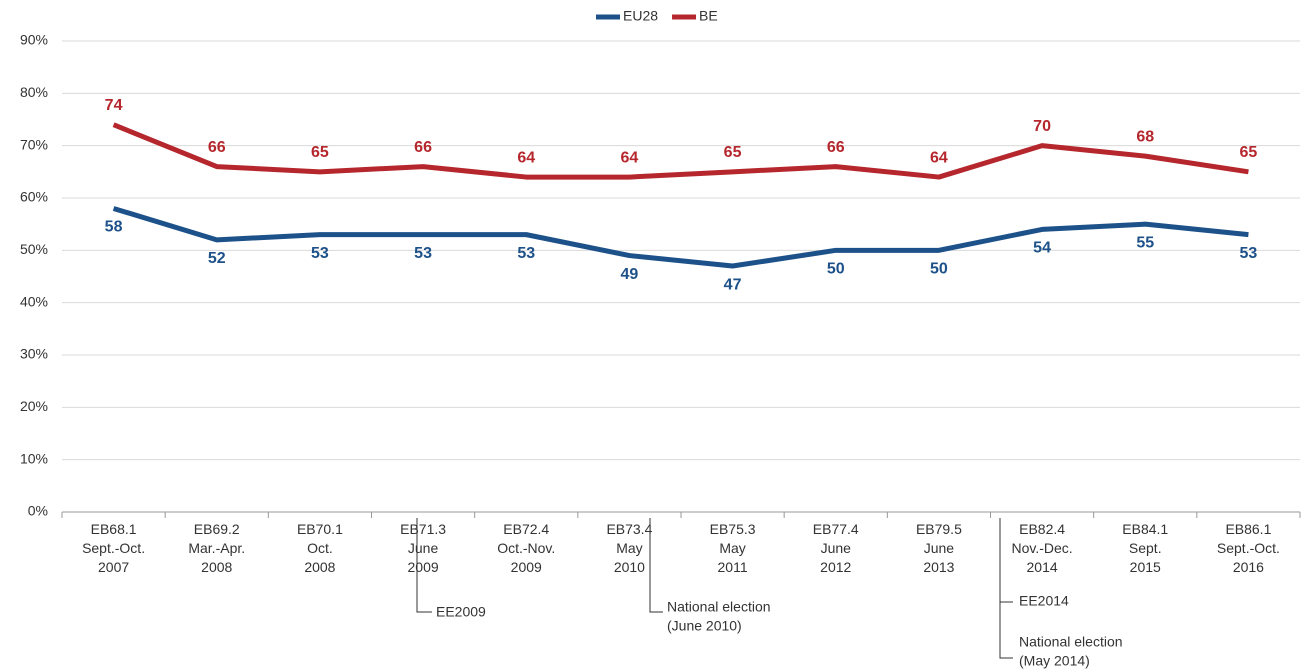 This screenshot has width=1301, height=672. What do you see at coordinates (640, 16) in the screenshot?
I see `legend-label: EU28` at bounding box center [640, 16].